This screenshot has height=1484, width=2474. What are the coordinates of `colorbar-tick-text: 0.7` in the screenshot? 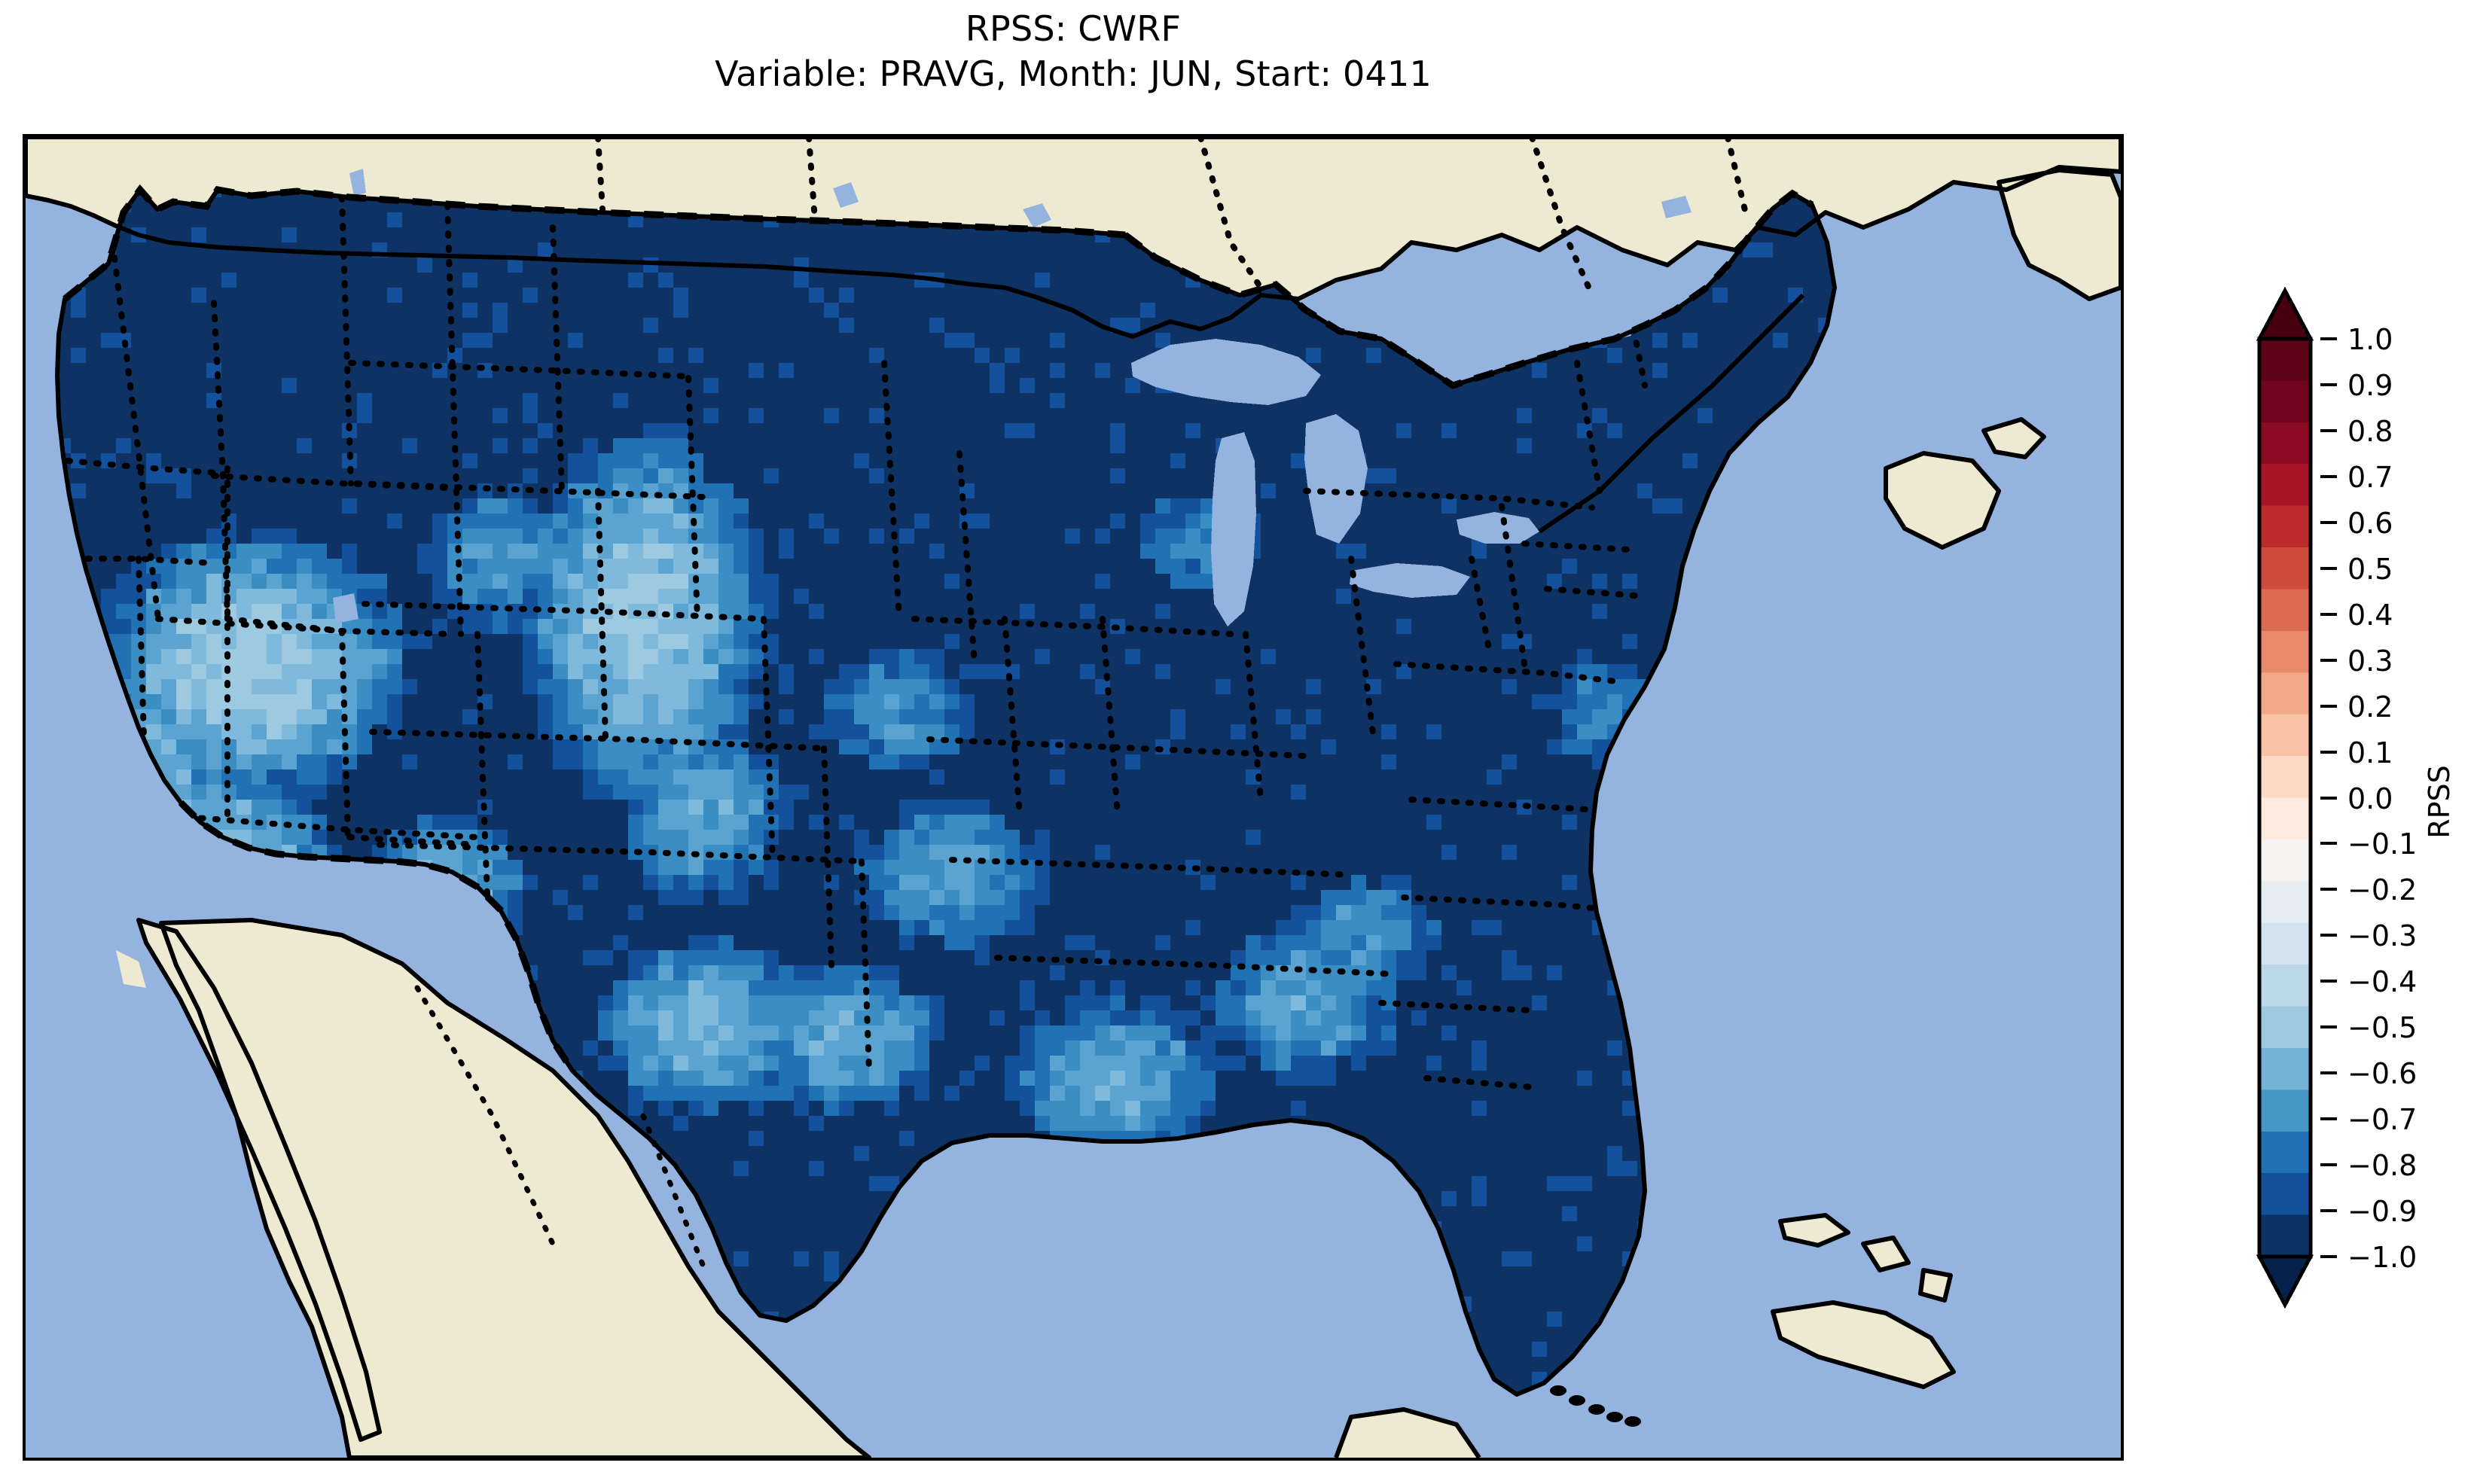 It's located at (2370, 477).